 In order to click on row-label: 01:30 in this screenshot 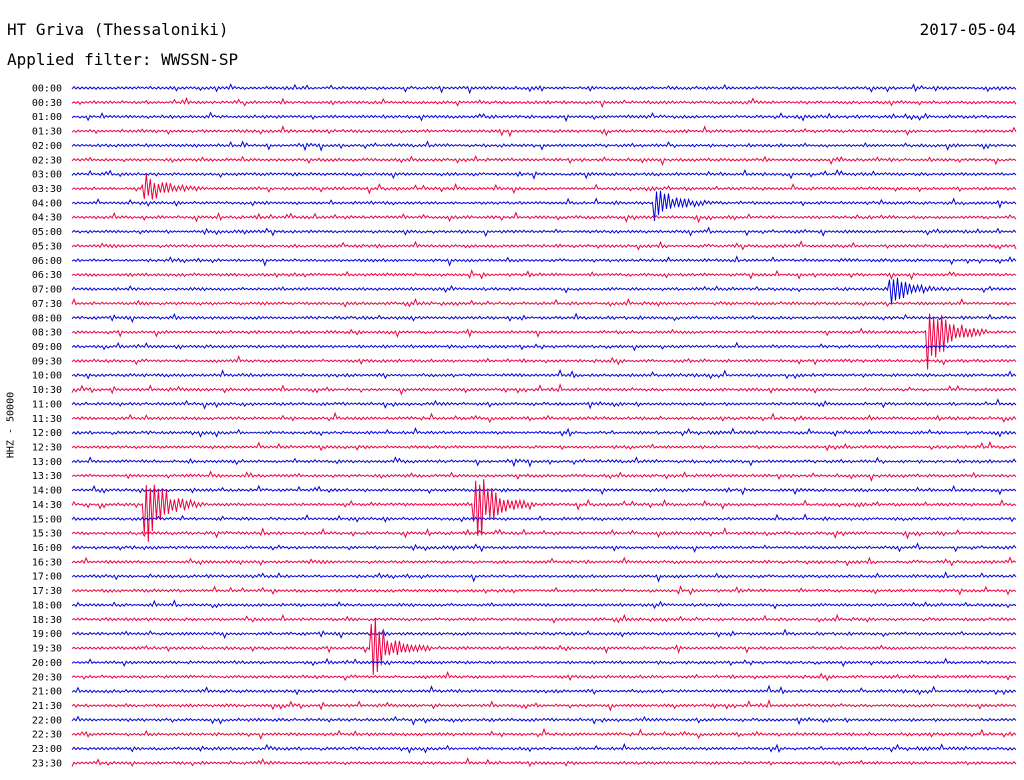, I will do `click(47, 132)`.